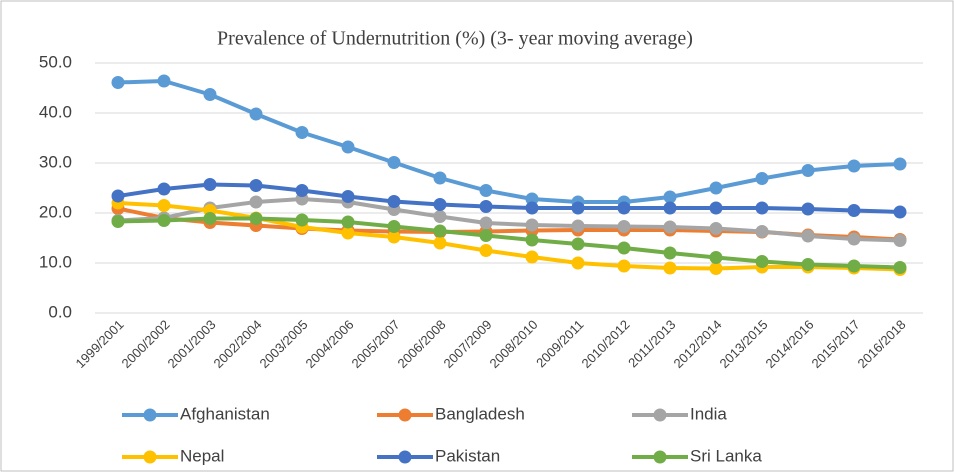  I want to click on y-tick-label: 10.0, so click(55, 261).